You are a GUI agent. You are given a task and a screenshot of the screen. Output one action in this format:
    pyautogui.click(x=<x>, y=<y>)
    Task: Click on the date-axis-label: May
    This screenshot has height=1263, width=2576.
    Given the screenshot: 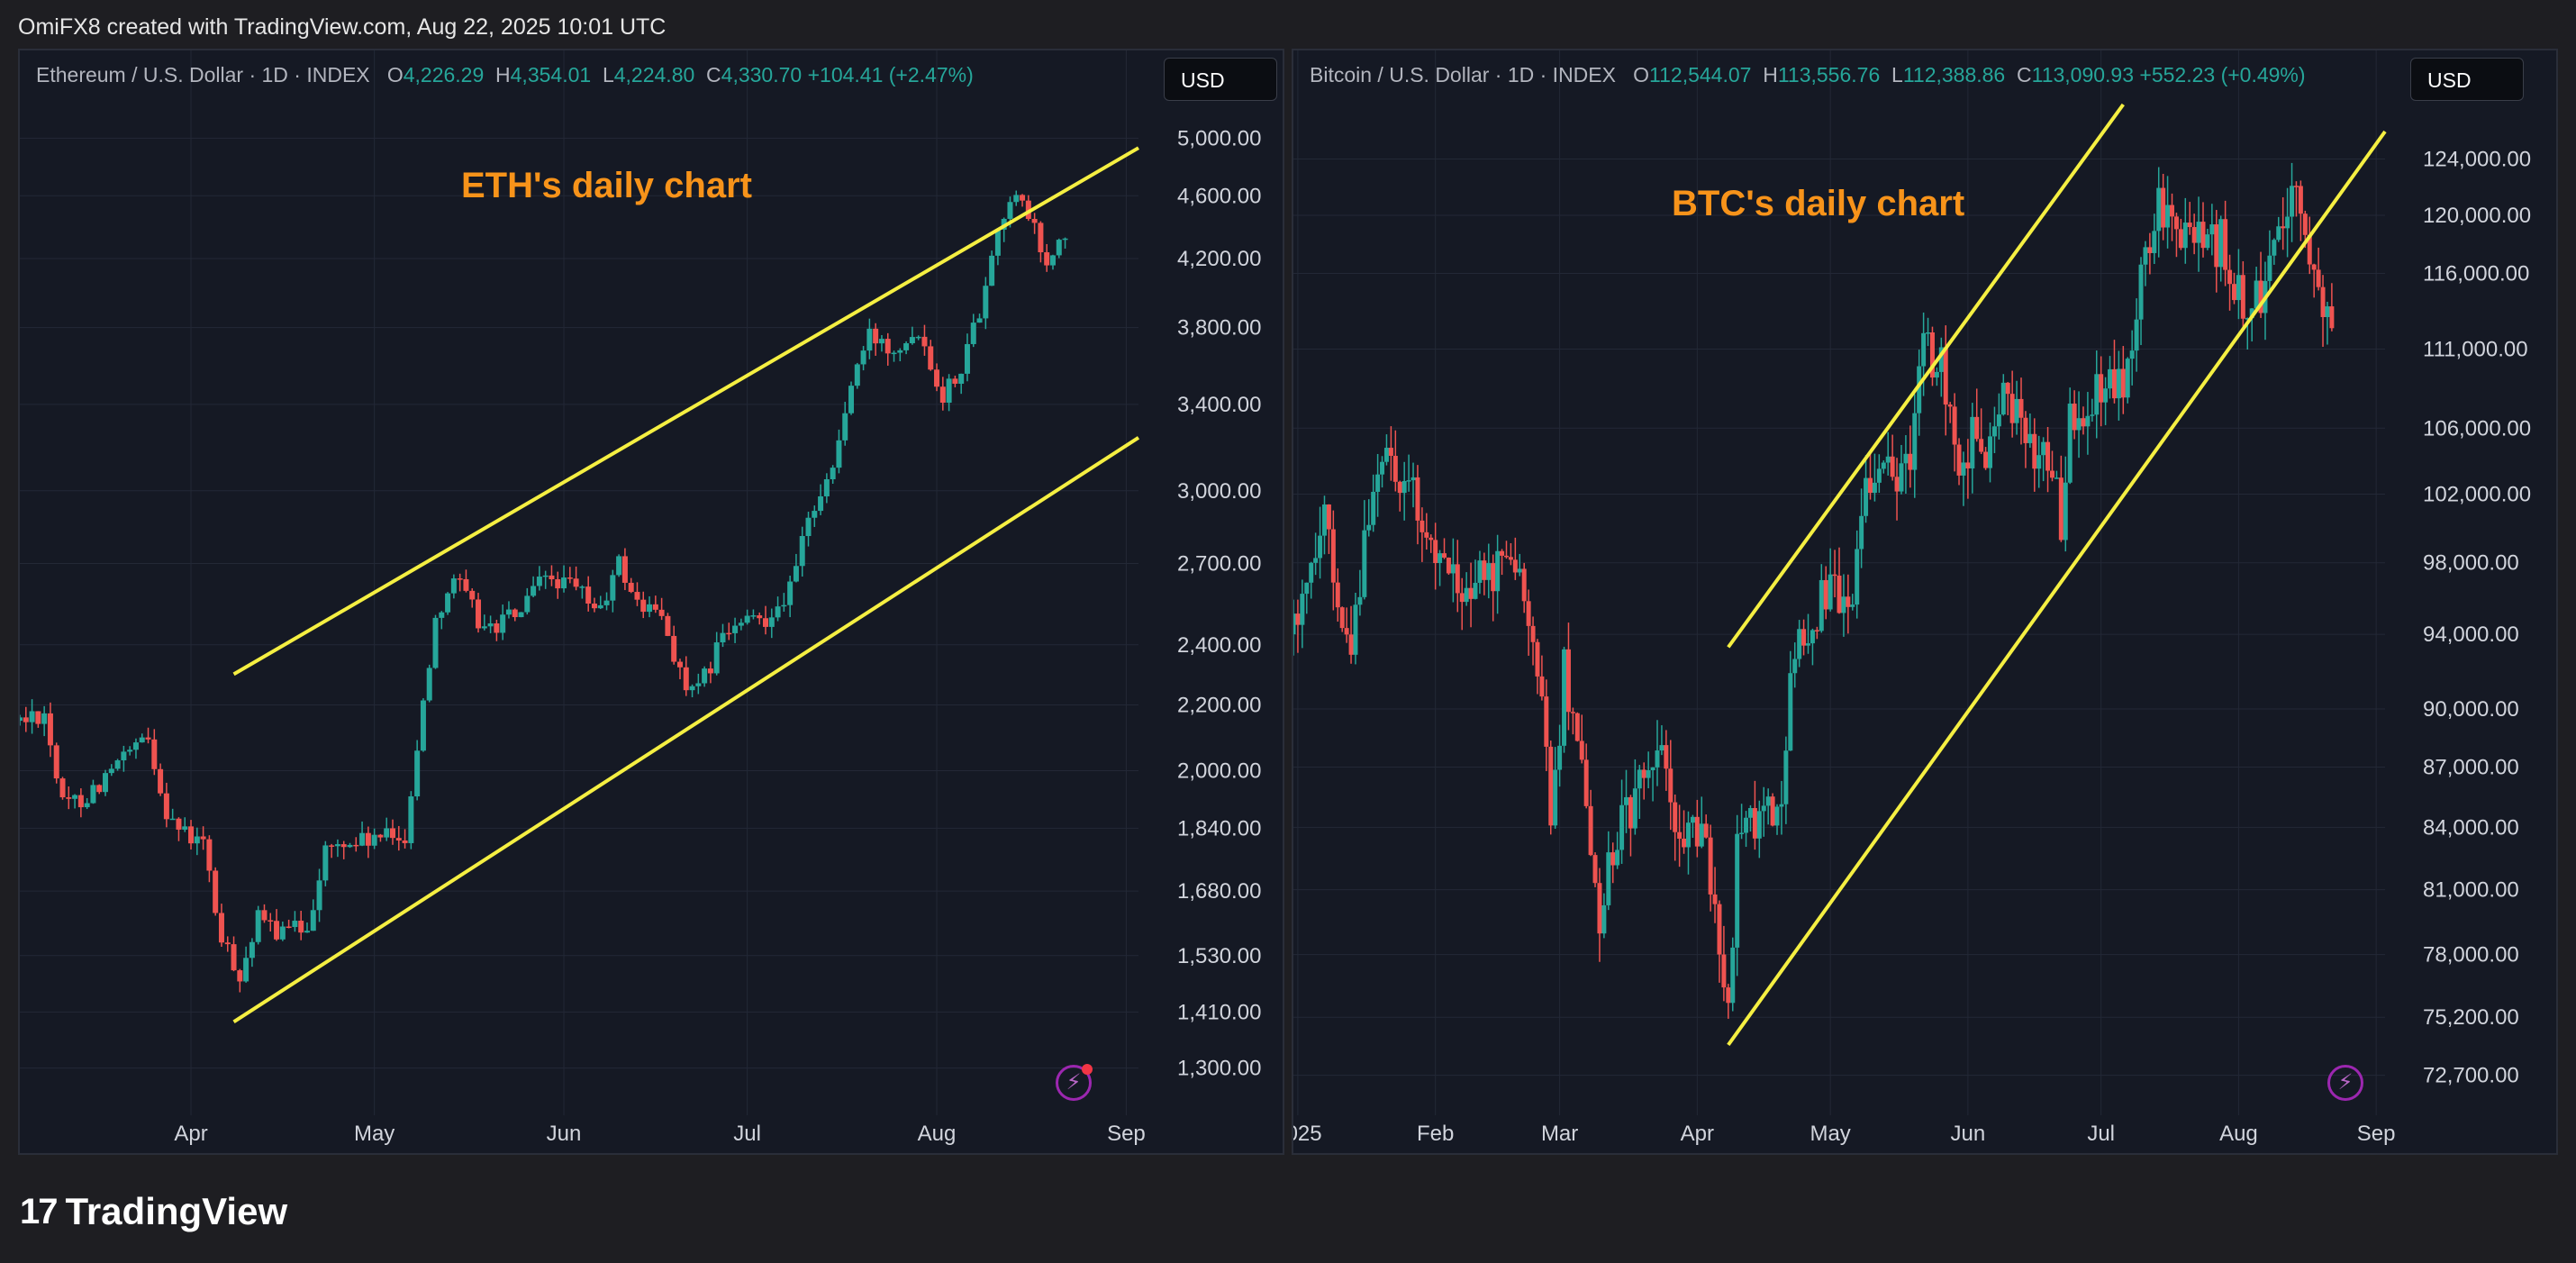 What is the action you would take?
    pyautogui.click(x=374, y=1134)
    